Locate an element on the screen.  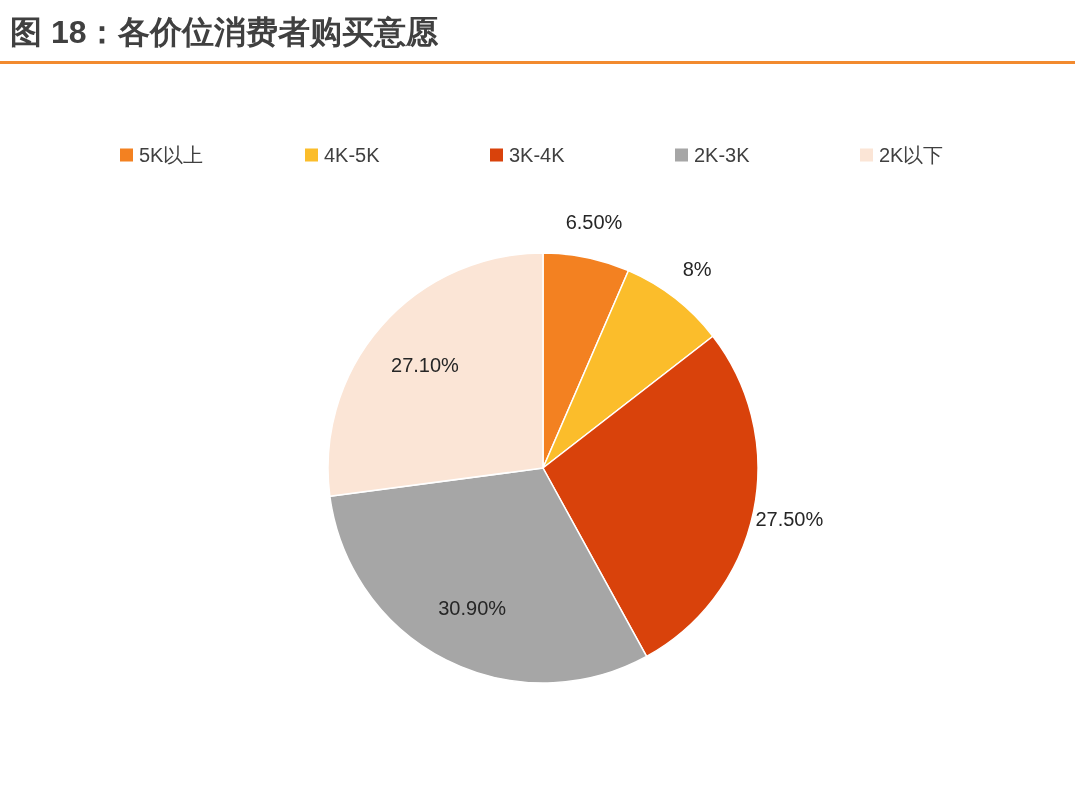
legend-label: 2K-3K is located at coordinates (722, 155).